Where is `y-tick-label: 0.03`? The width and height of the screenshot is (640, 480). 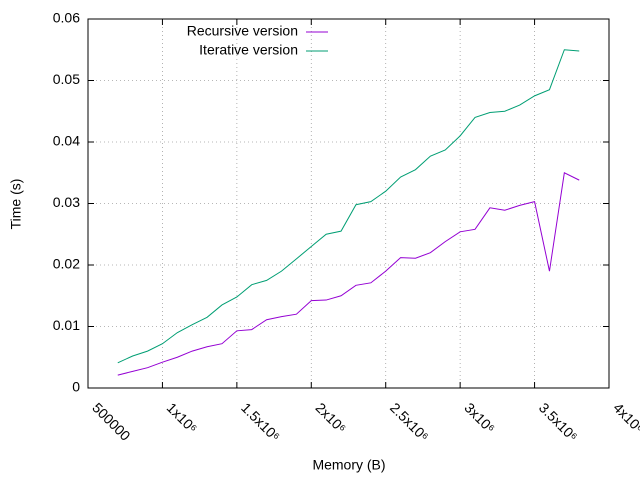
y-tick-label: 0.03 is located at coordinates (66, 202).